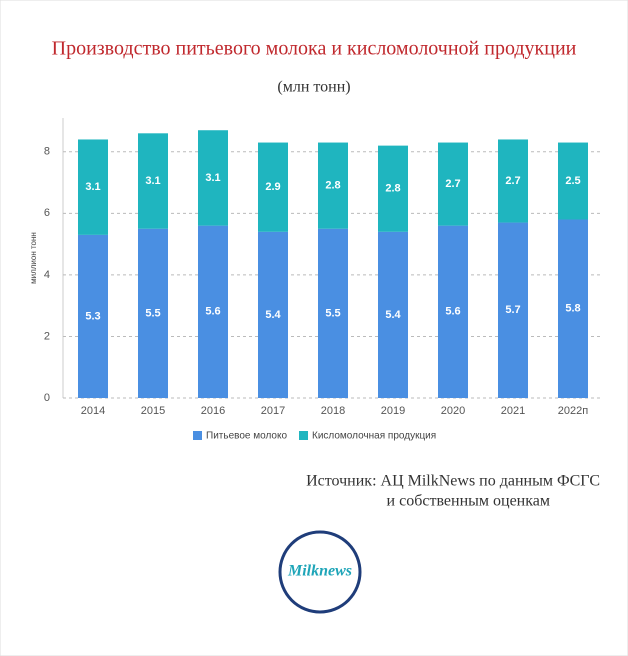 Image resolution: width=628 pixels, height=656 pixels. I want to click on y-axis-label: миллион тонн, so click(33, 258).